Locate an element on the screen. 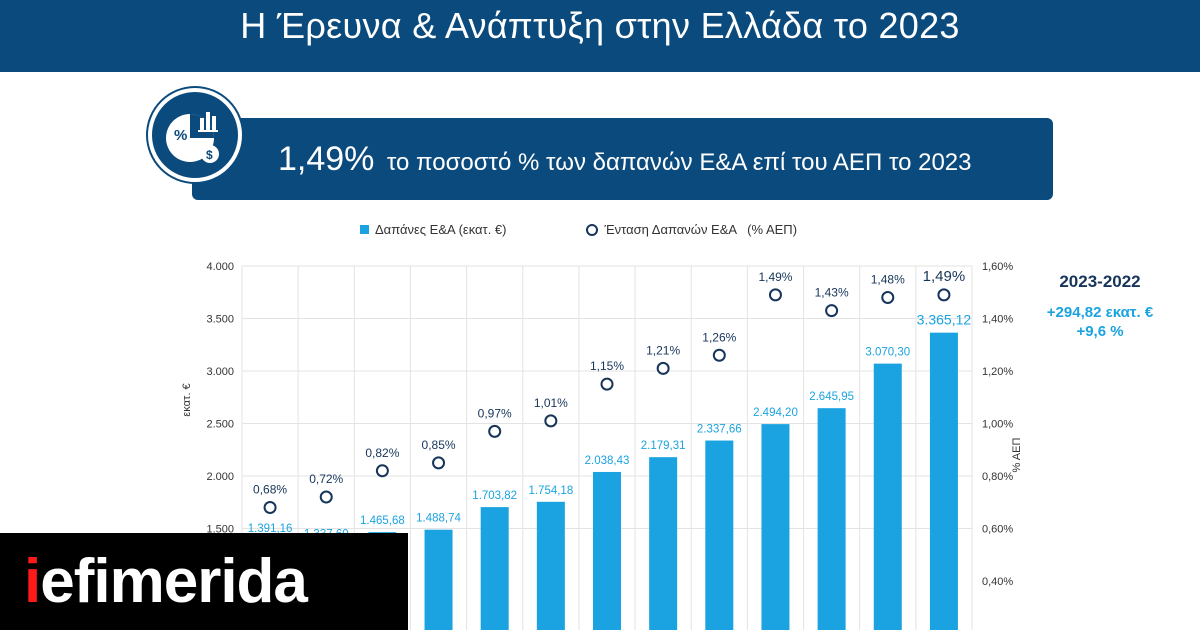 This screenshot has width=1200, height=630. side-summary: 2023-2022 +294,82 εκατ. € +9,6 % is located at coordinates (1100, 306).